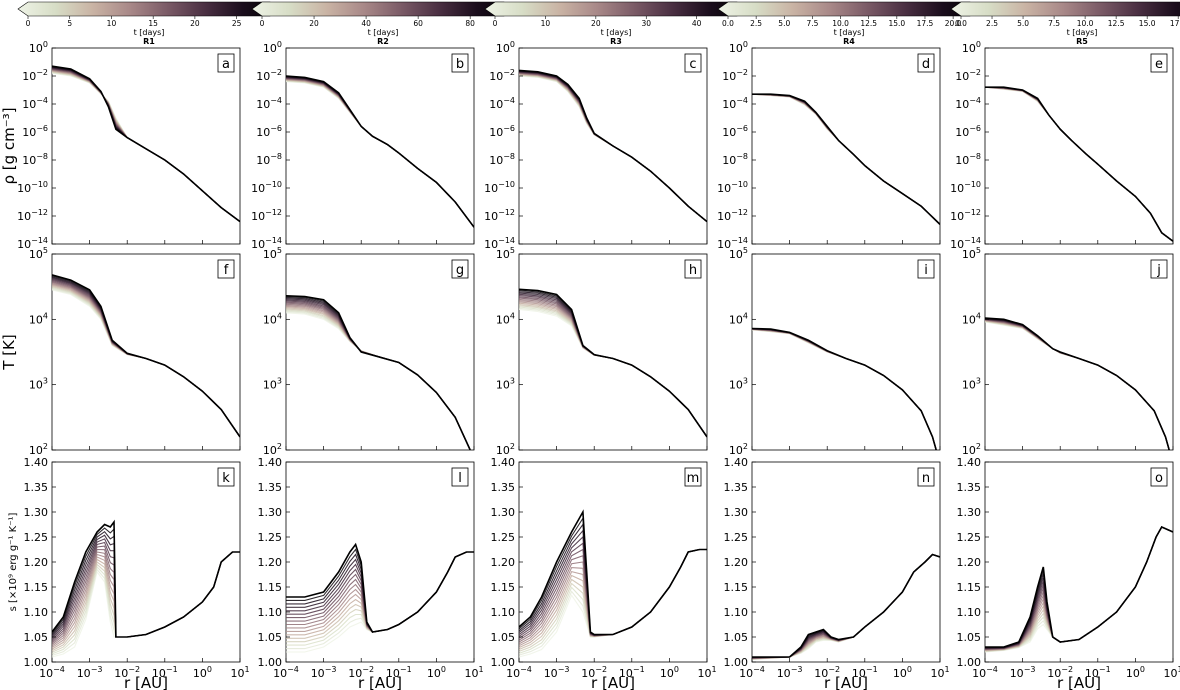 This screenshot has width=1180, height=690. What do you see at coordinates (153, 23) in the screenshot?
I see `colorbar-tick-label: 15` at bounding box center [153, 23].